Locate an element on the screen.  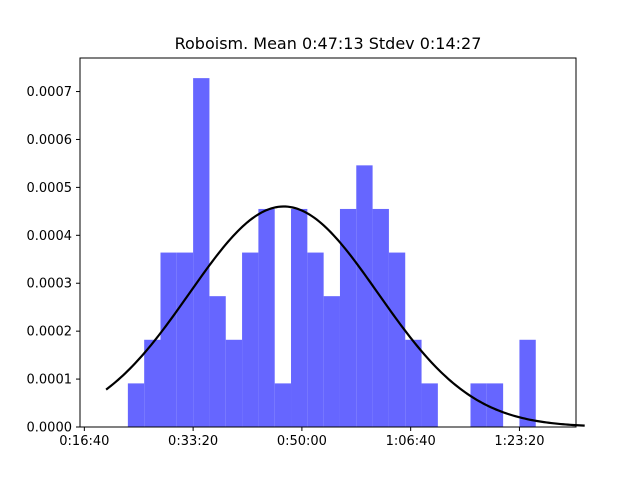
y-tick-label-6: 0.0006 is located at coordinates (50, 140).